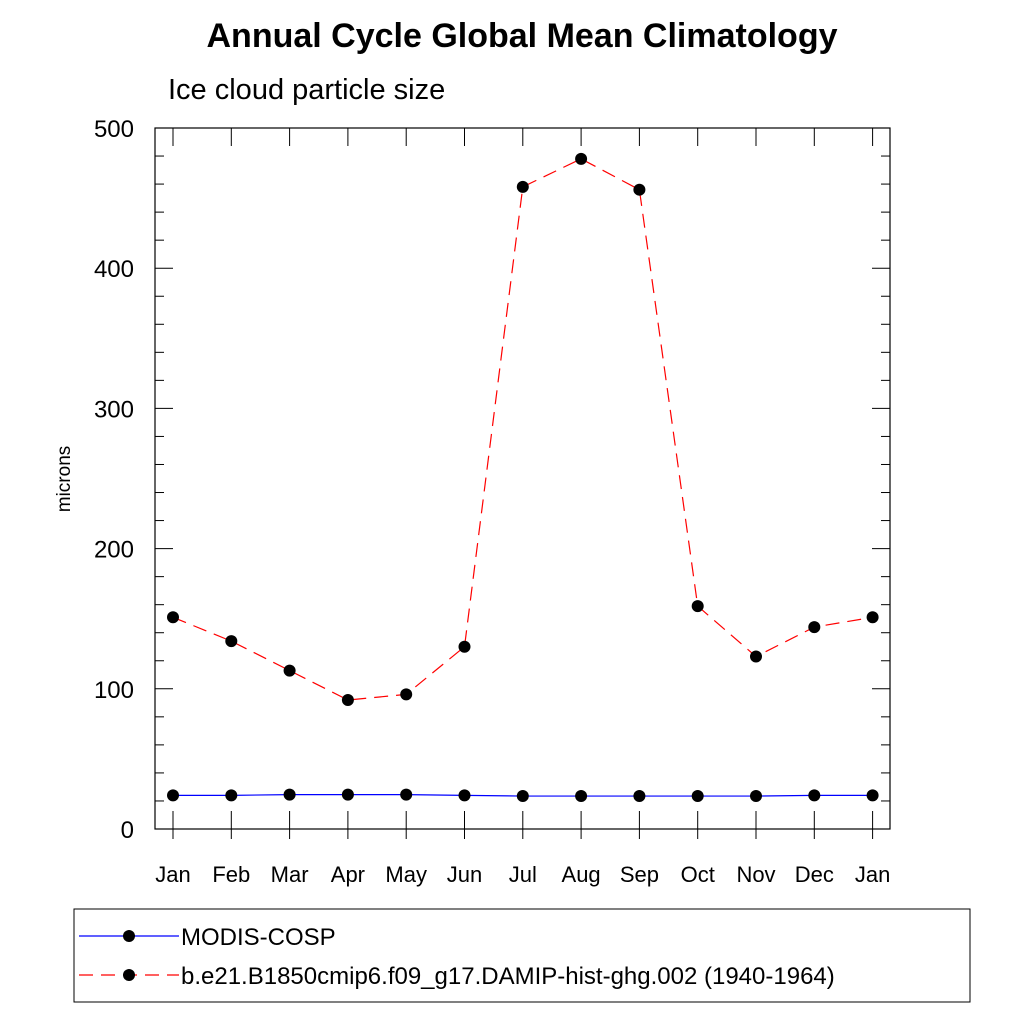 This screenshot has width=1024, height=1024. What do you see at coordinates (114, 550) in the screenshot?
I see `y-tick-label: 200` at bounding box center [114, 550].